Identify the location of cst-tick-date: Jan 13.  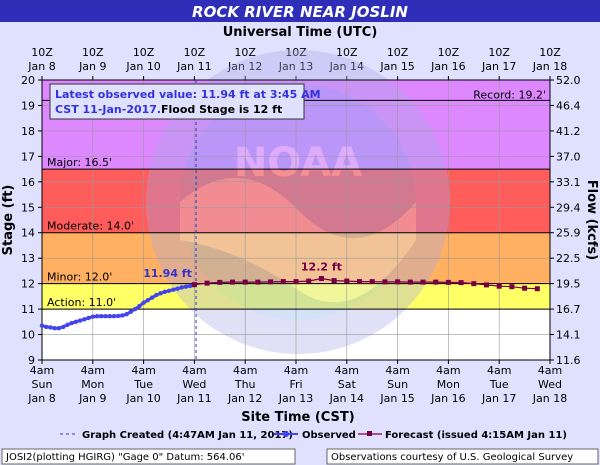
(295, 398).